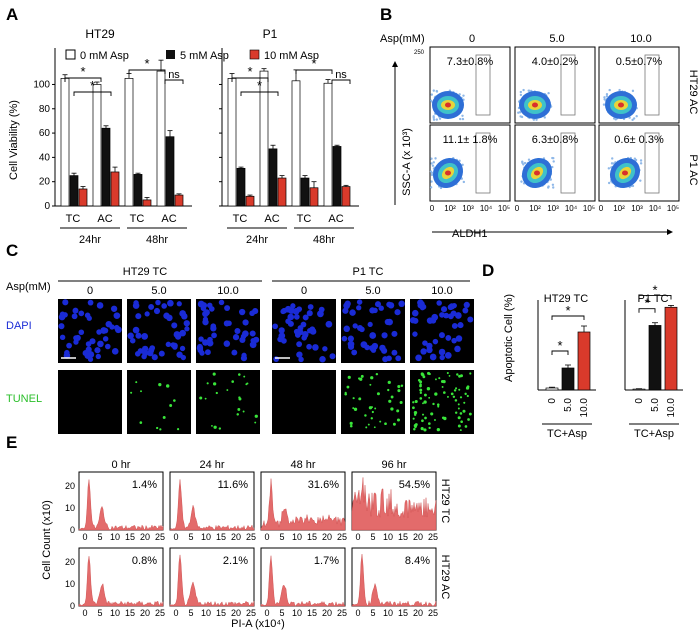  I want to click on x-tick-label: 20, so click(418, 613).